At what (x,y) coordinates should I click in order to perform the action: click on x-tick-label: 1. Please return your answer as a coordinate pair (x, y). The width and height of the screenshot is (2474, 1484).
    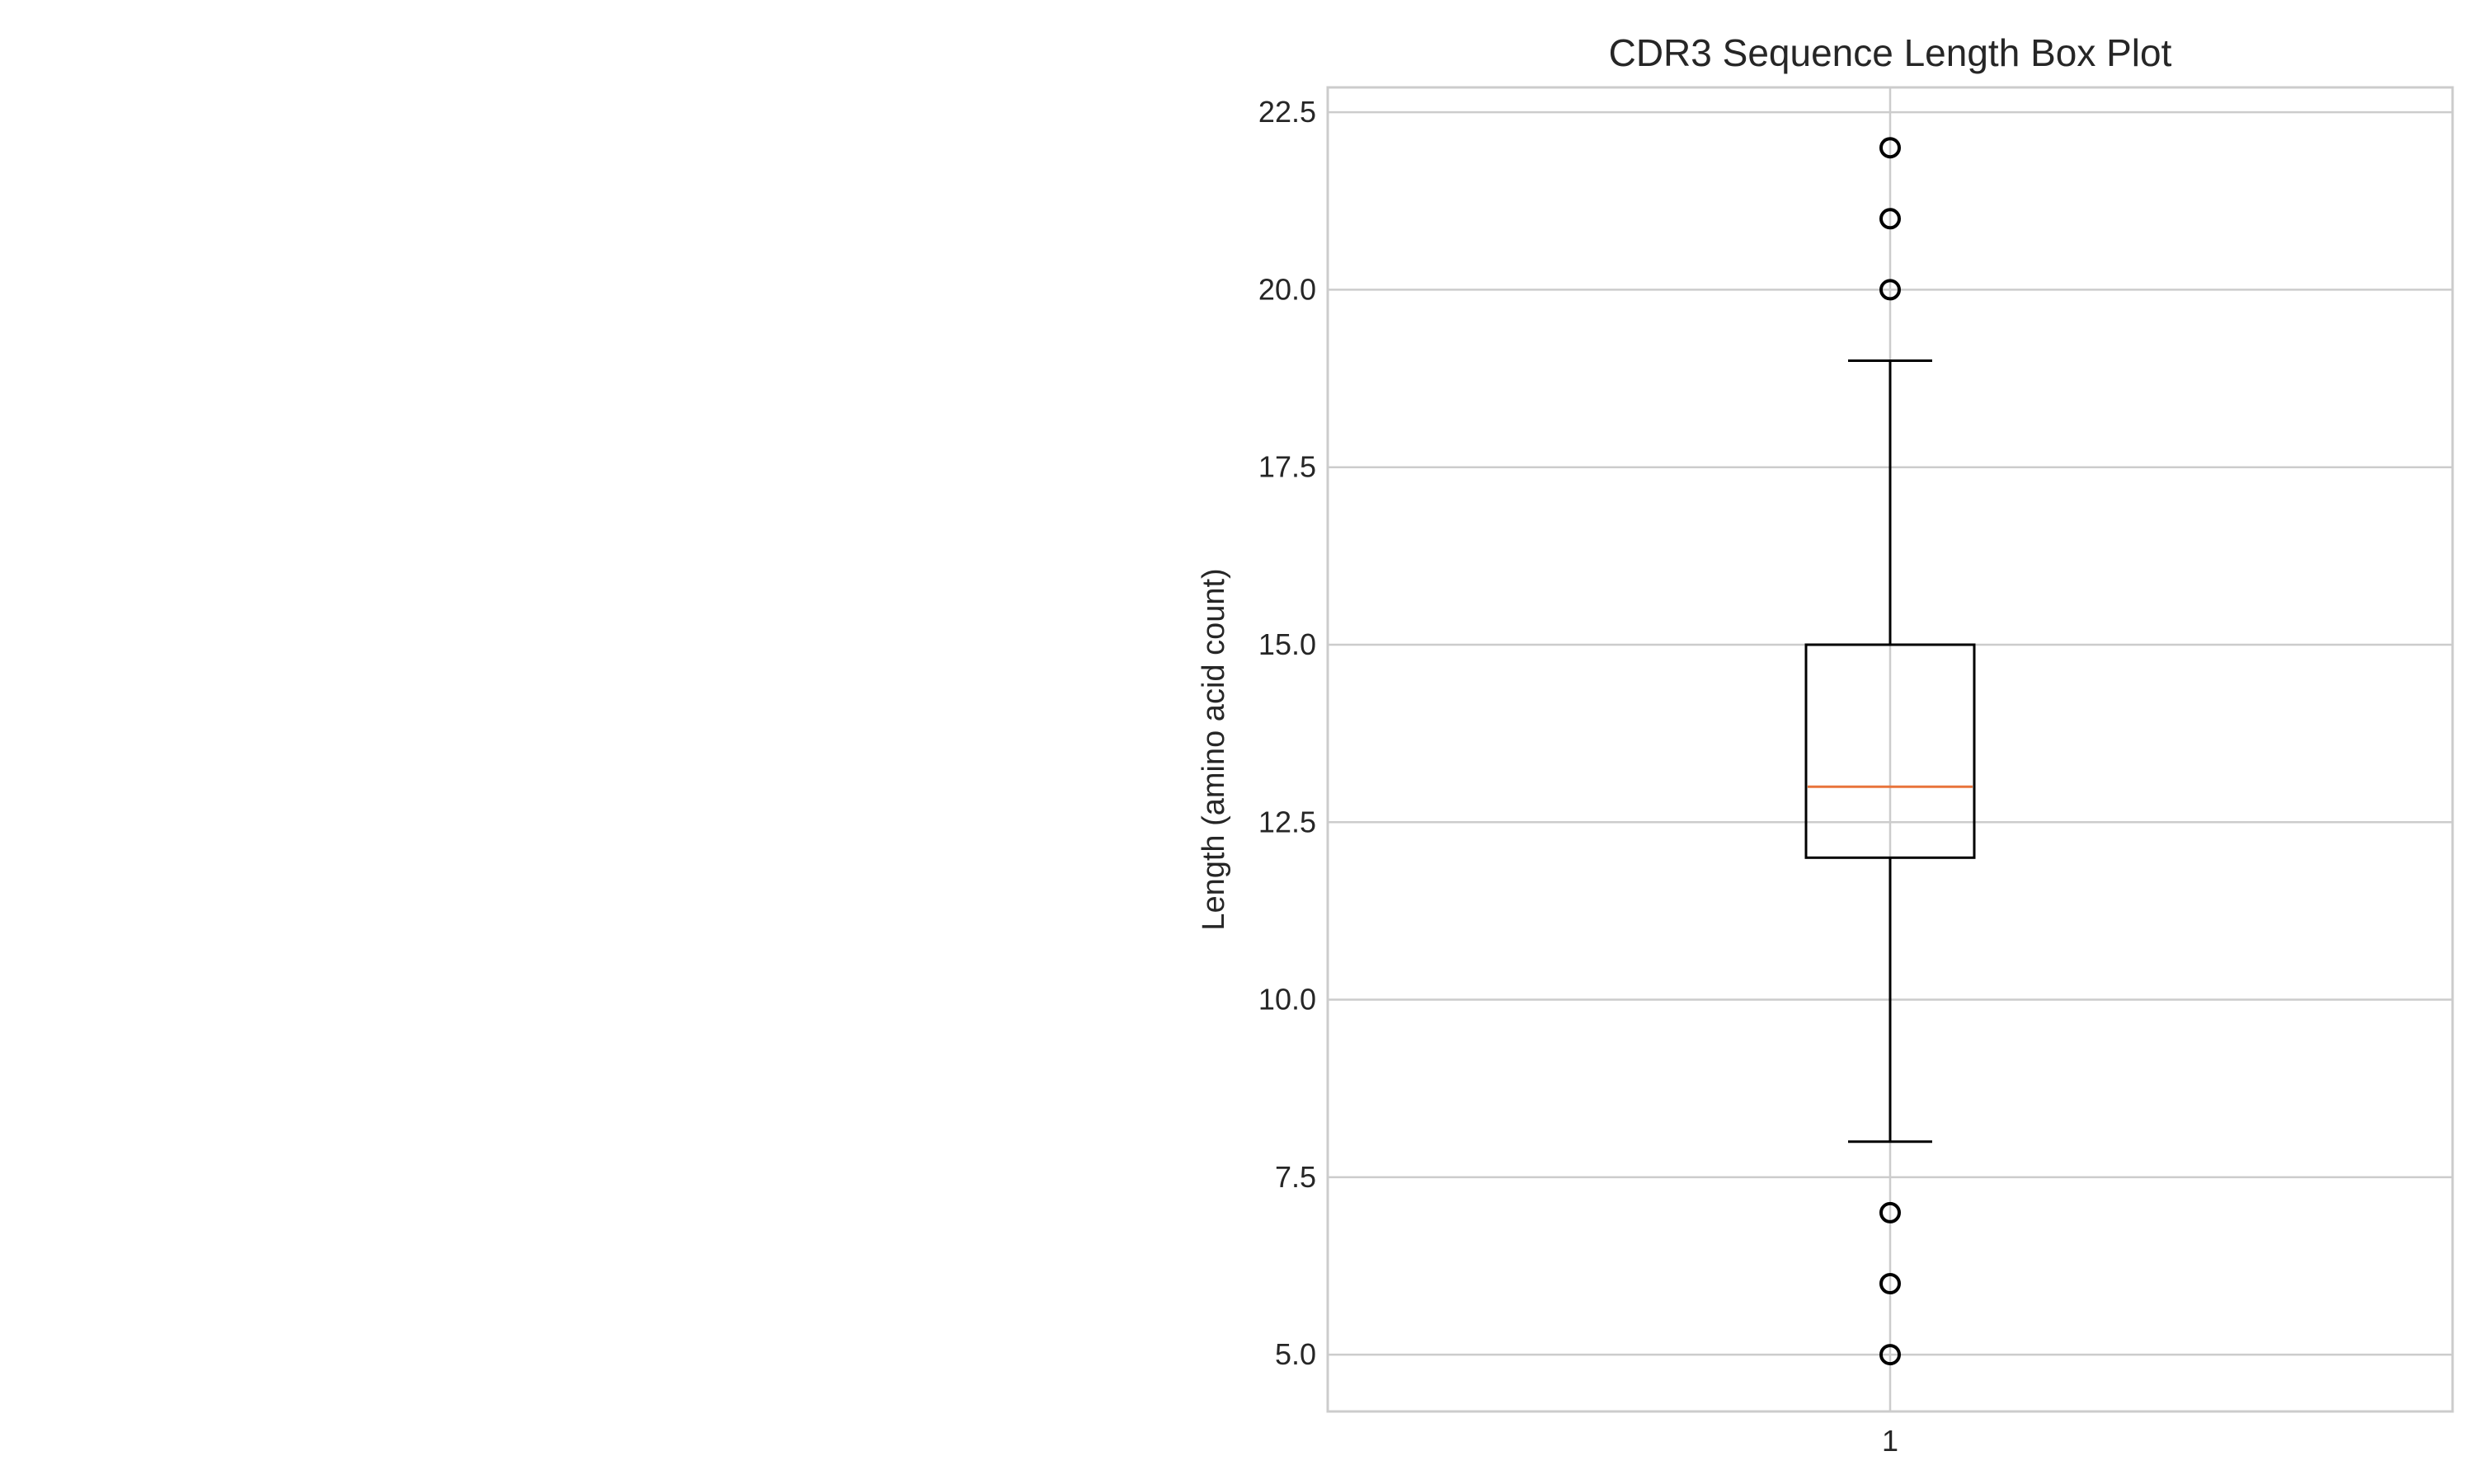
    Looking at the image, I should click on (1890, 1441).